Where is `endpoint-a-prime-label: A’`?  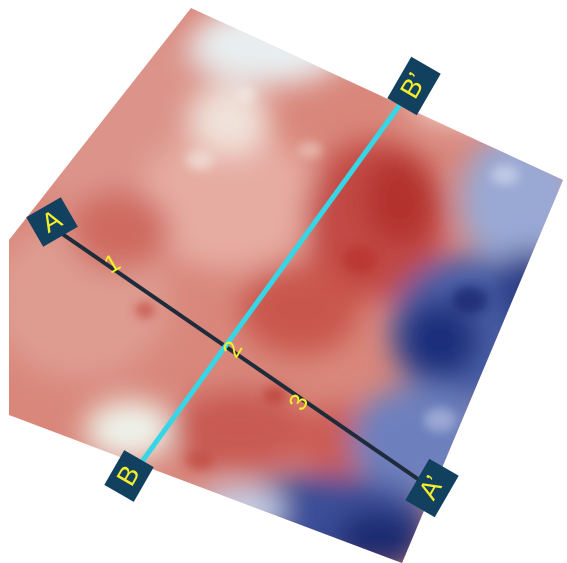 endpoint-a-prime-label: A’ is located at coordinates (432, 488).